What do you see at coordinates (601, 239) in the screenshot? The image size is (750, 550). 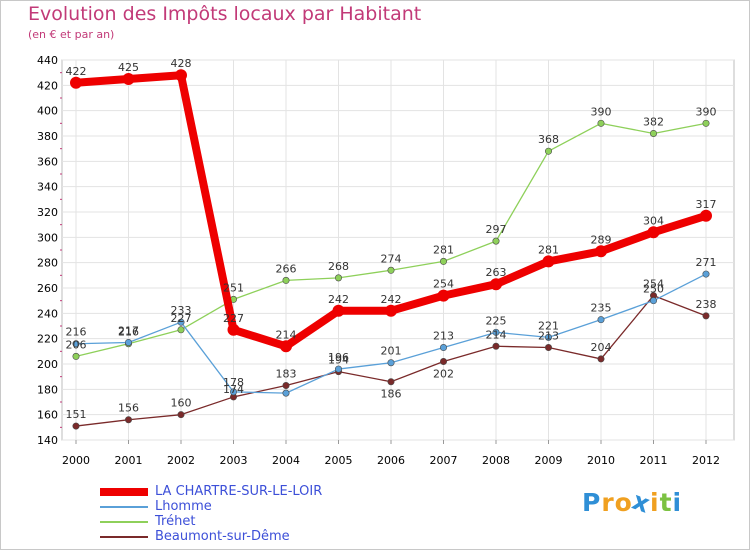 I see `data-label: 289` at bounding box center [601, 239].